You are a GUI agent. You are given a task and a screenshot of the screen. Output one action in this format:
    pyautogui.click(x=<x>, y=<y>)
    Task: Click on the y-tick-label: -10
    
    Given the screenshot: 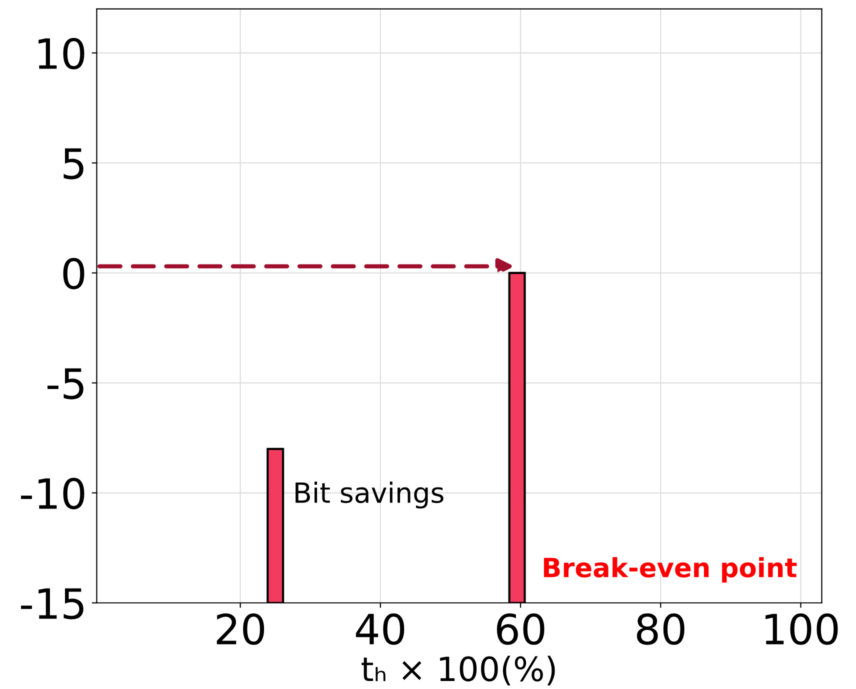 What is the action you would take?
    pyautogui.click(x=52, y=494)
    